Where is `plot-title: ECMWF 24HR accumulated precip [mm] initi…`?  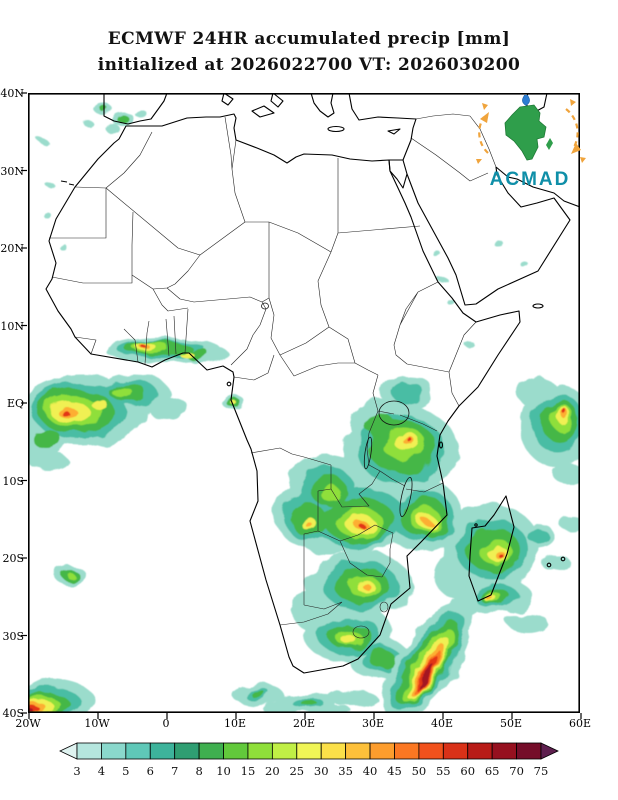 plot-title: ECMWF 24HR accumulated precip [mm] initi… is located at coordinates (309, 52).